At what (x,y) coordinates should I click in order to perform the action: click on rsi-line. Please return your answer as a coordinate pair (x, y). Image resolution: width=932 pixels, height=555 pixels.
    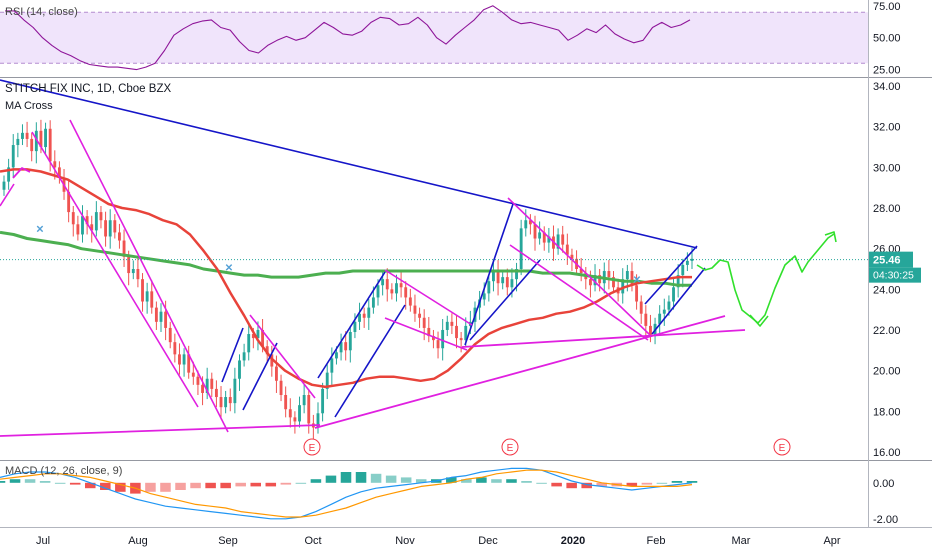
    Looking at the image, I should click on (348, 38).